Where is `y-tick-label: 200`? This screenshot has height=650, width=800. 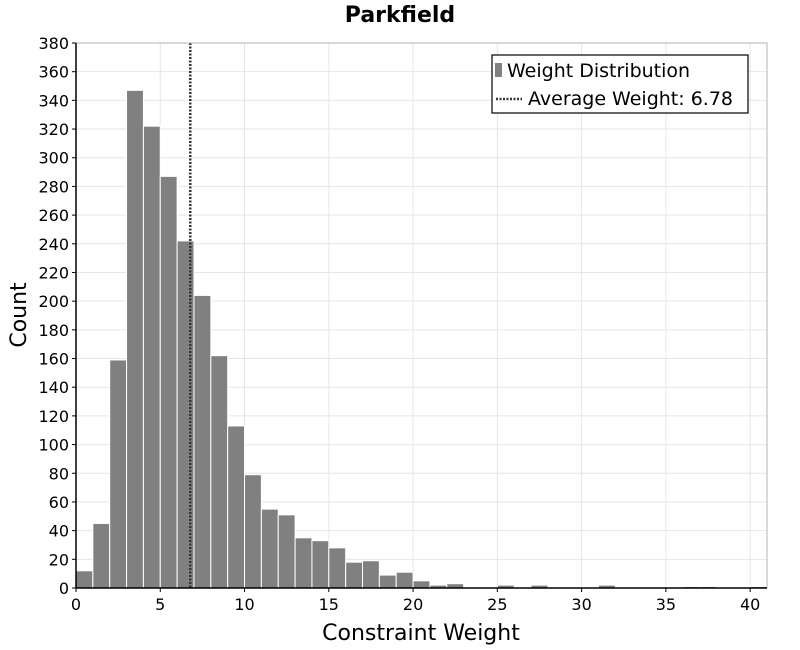 y-tick-label: 200 is located at coordinates (53, 301).